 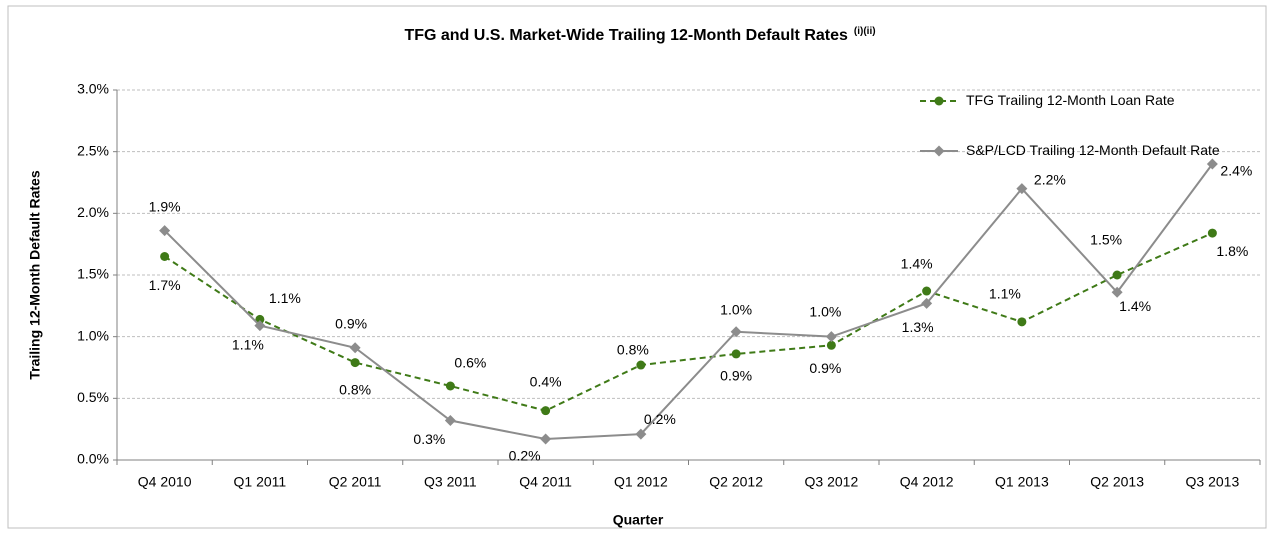 I want to click on y-tick-label: 1.5%, so click(x=93, y=274).